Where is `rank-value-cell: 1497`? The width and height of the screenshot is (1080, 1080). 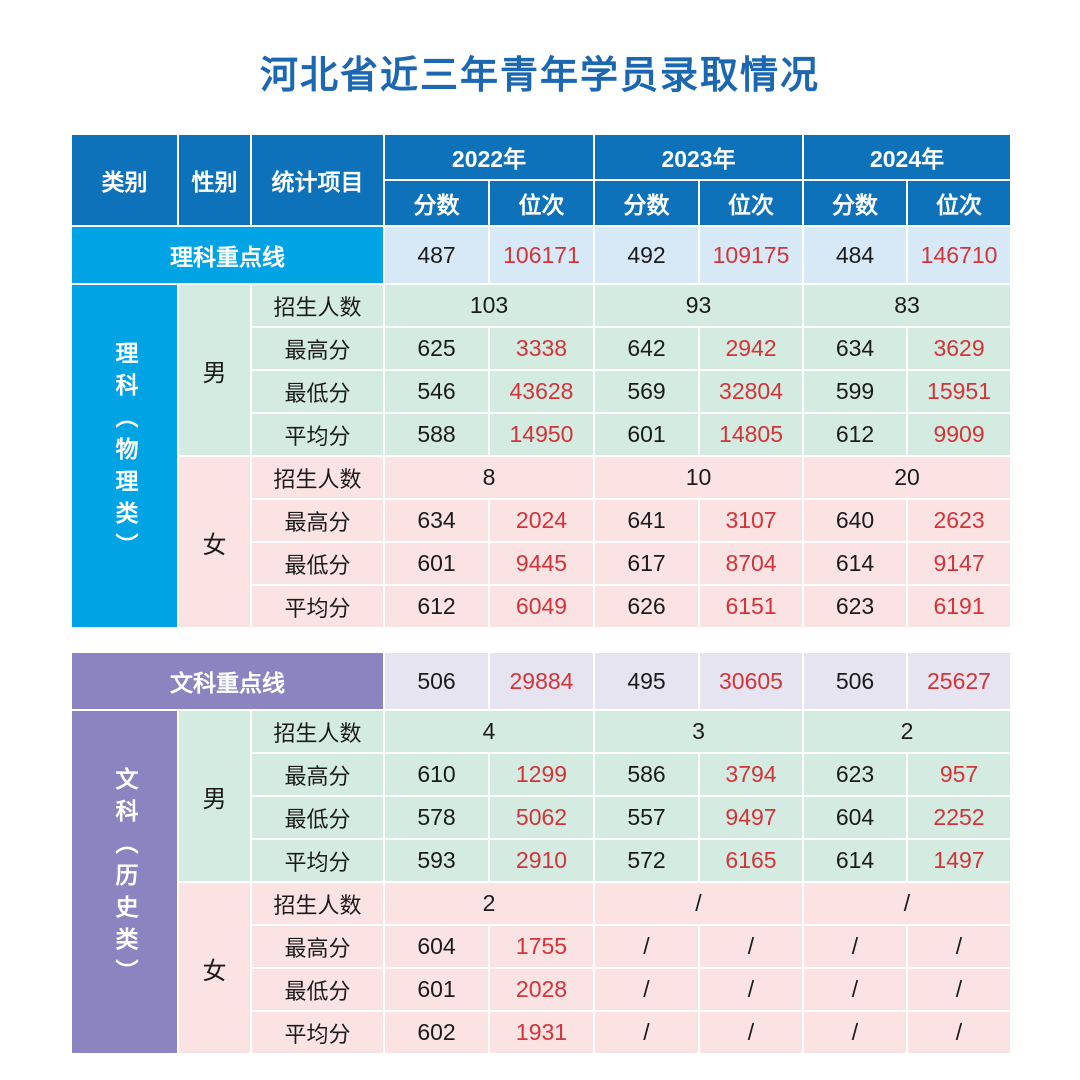
rank-value-cell: 1497 is located at coordinates (959, 860).